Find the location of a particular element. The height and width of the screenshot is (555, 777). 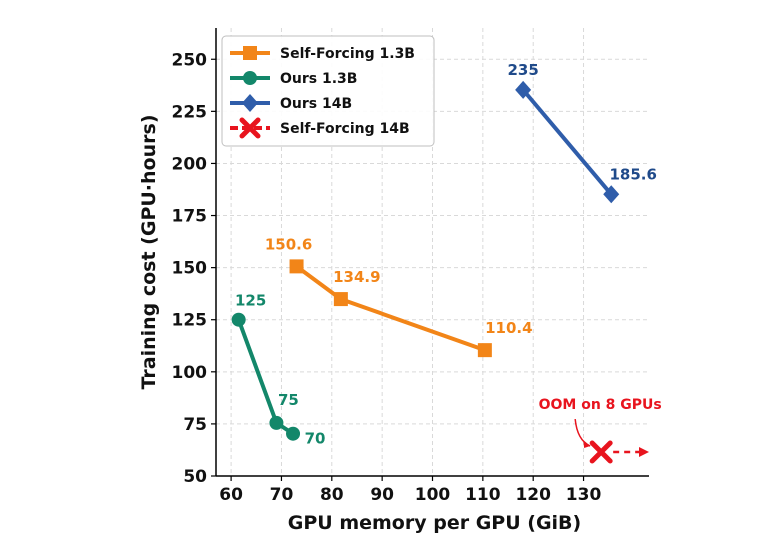

x-tick-label: 90 is located at coordinates (382, 495).